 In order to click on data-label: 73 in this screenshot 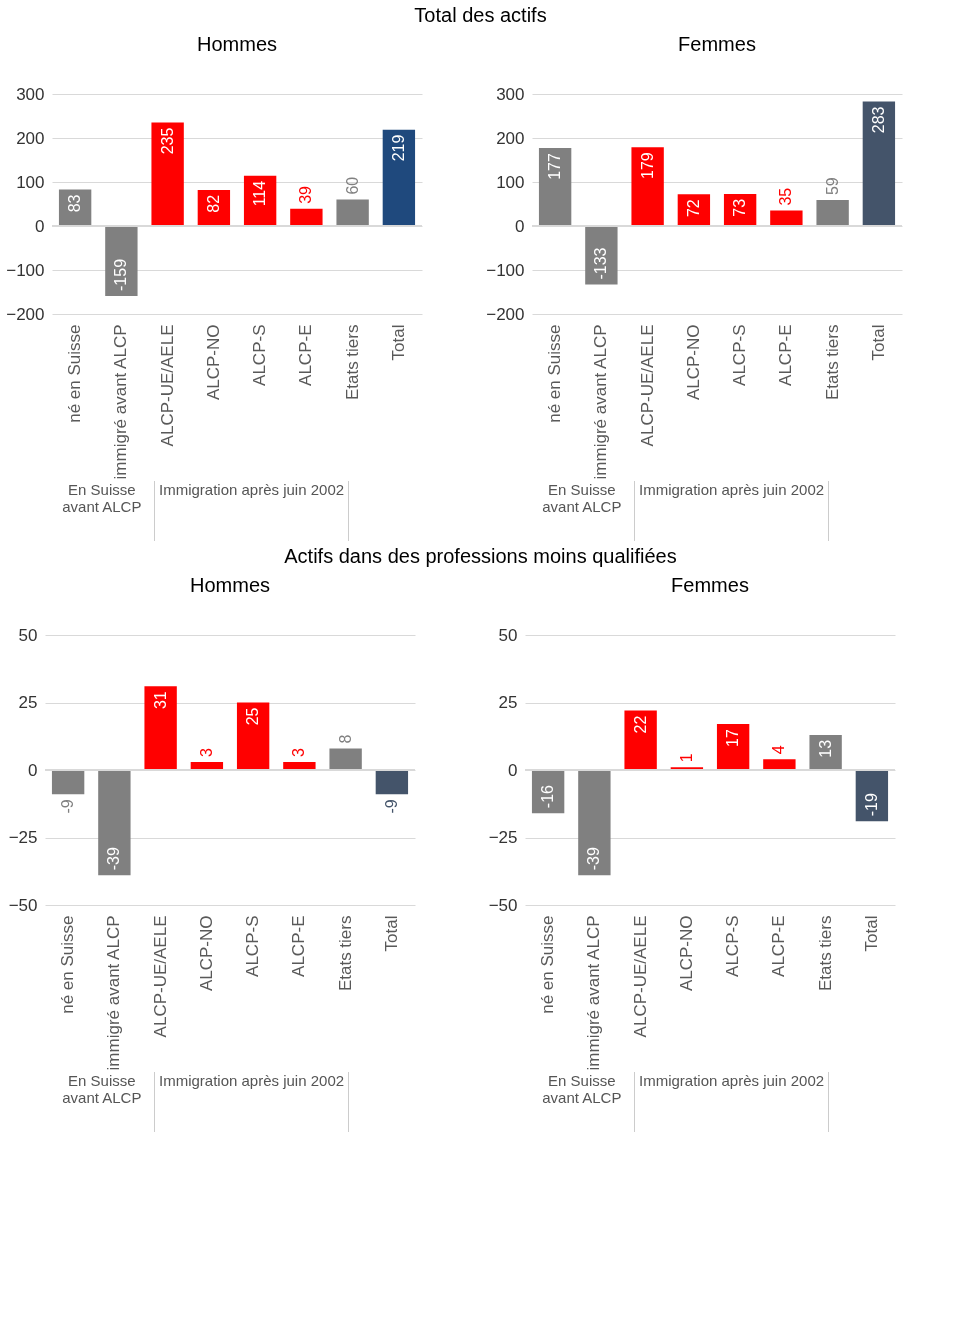, I will do `click(740, 207)`.